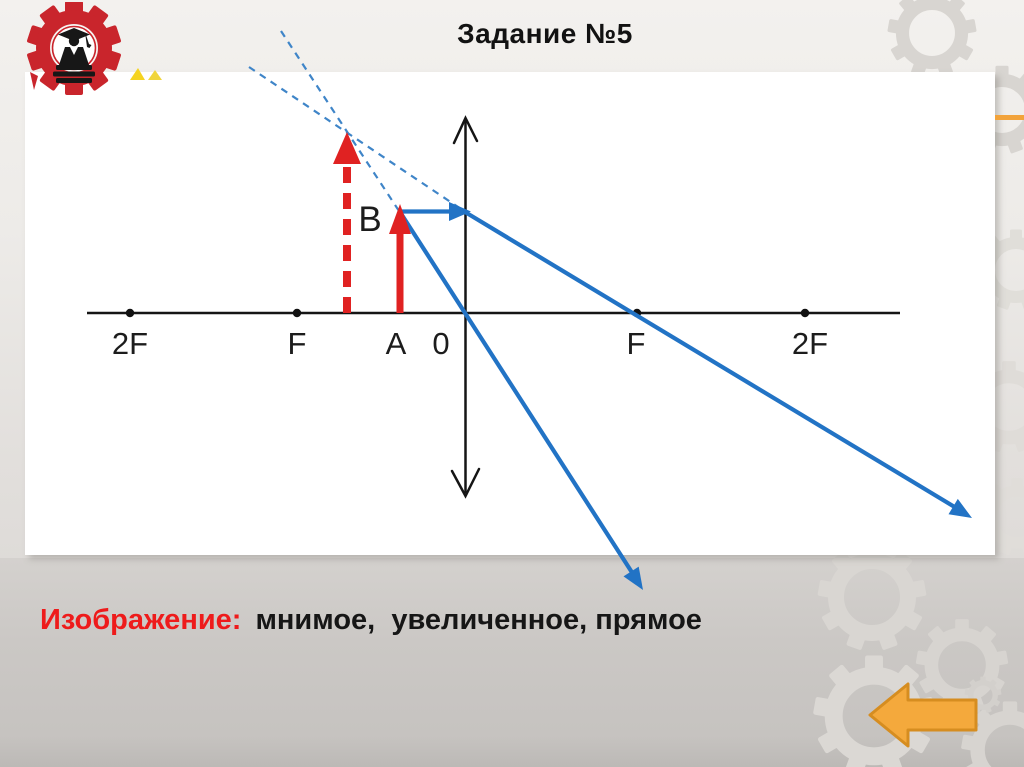  What do you see at coordinates (130, 343) in the screenshot?
I see `axis-label-2f-left: 2F` at bounding box center [130, 343].